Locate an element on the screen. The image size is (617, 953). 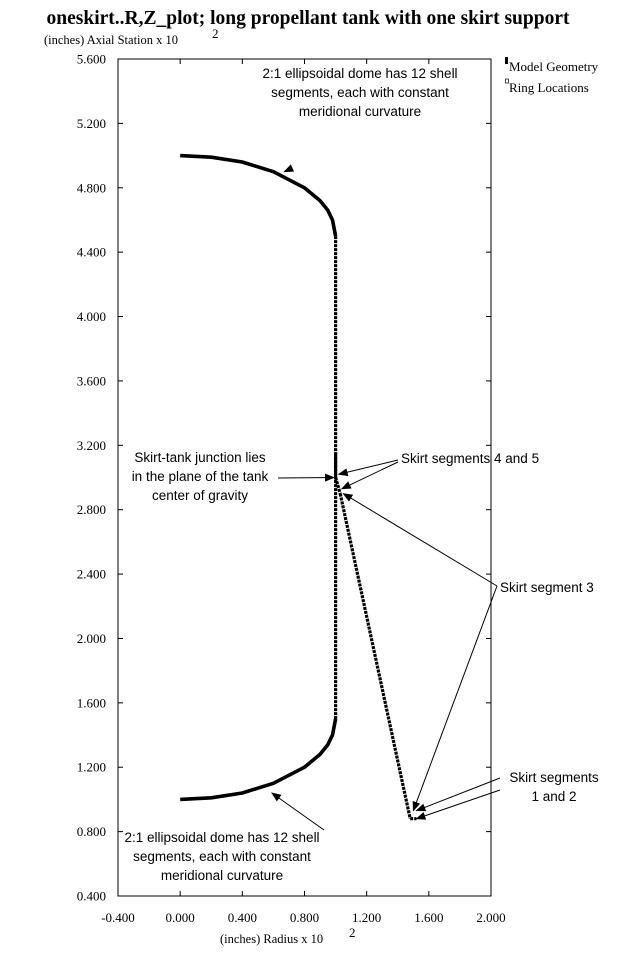
annotation-skirt-12: Skirt segments 1 and 2 is located at coordinates (507, 795).